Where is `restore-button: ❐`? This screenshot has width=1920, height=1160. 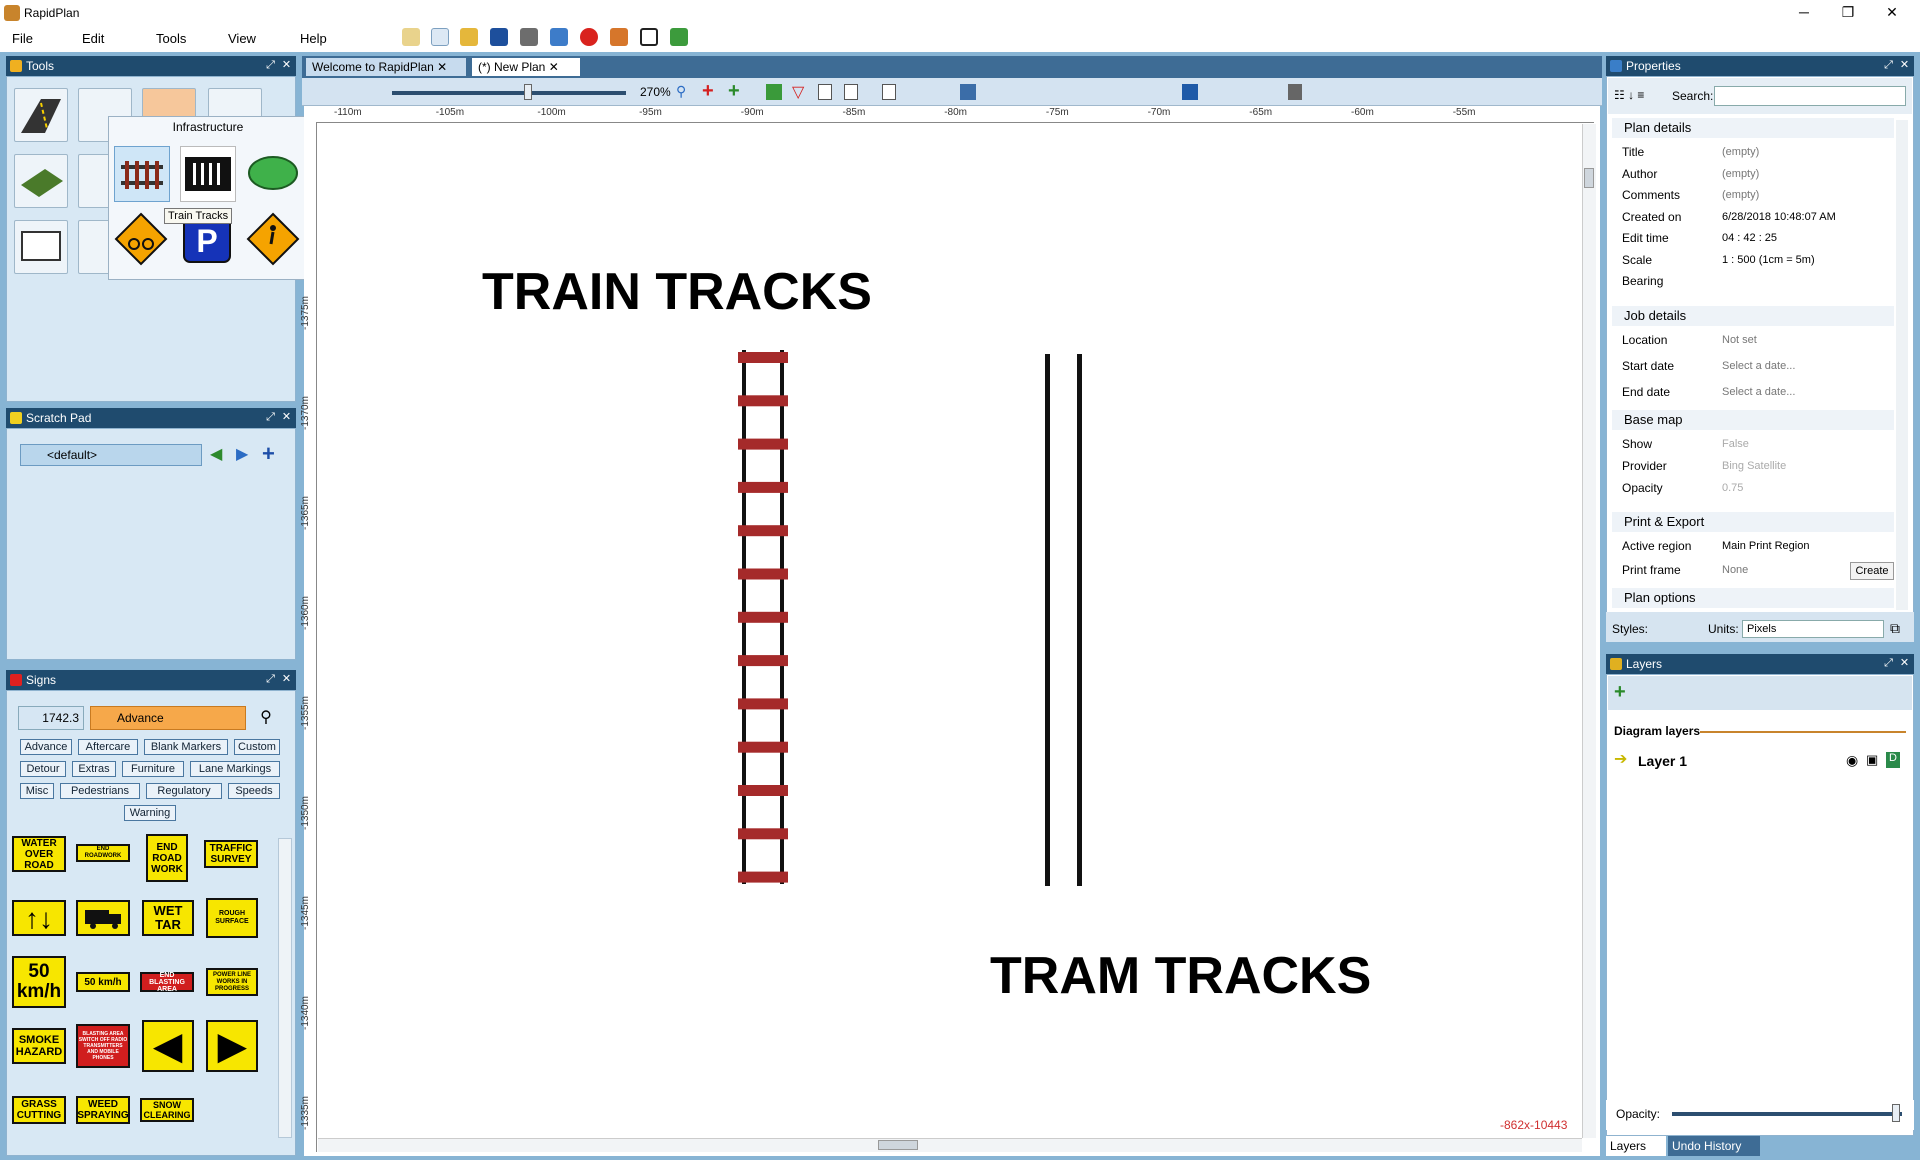
restore-button: ❐ is located at coordinates (1848, 13).